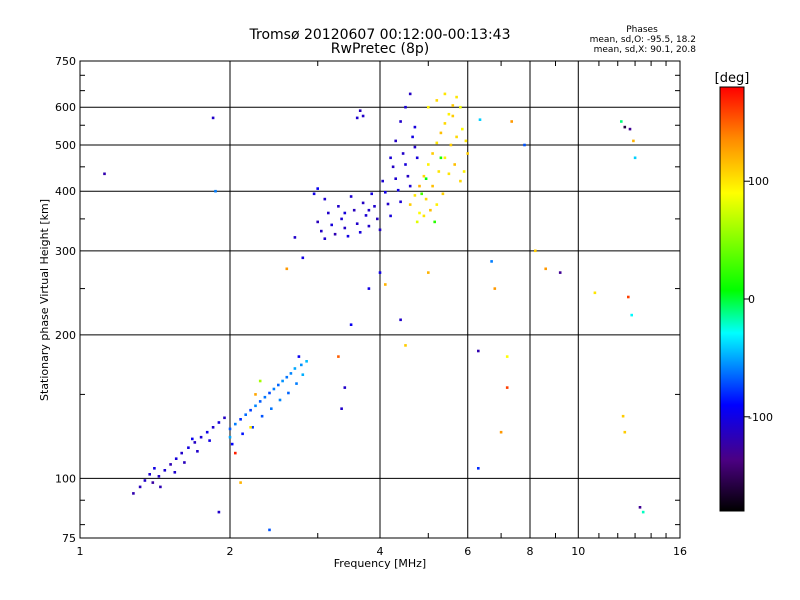  What do you see at coordinates (65, 61) in the screenshot?
I see `y-tick-label: 750` at bounding box center [65, 61].